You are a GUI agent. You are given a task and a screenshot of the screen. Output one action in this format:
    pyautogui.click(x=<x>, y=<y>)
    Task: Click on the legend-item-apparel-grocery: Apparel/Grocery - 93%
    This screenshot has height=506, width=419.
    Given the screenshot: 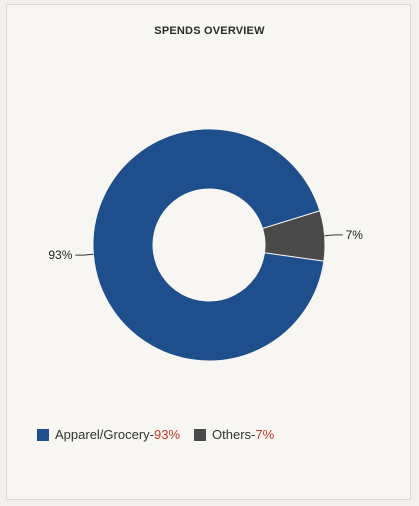 What is the action you would take?
    pyautogui.click(x=108, y=434)
    